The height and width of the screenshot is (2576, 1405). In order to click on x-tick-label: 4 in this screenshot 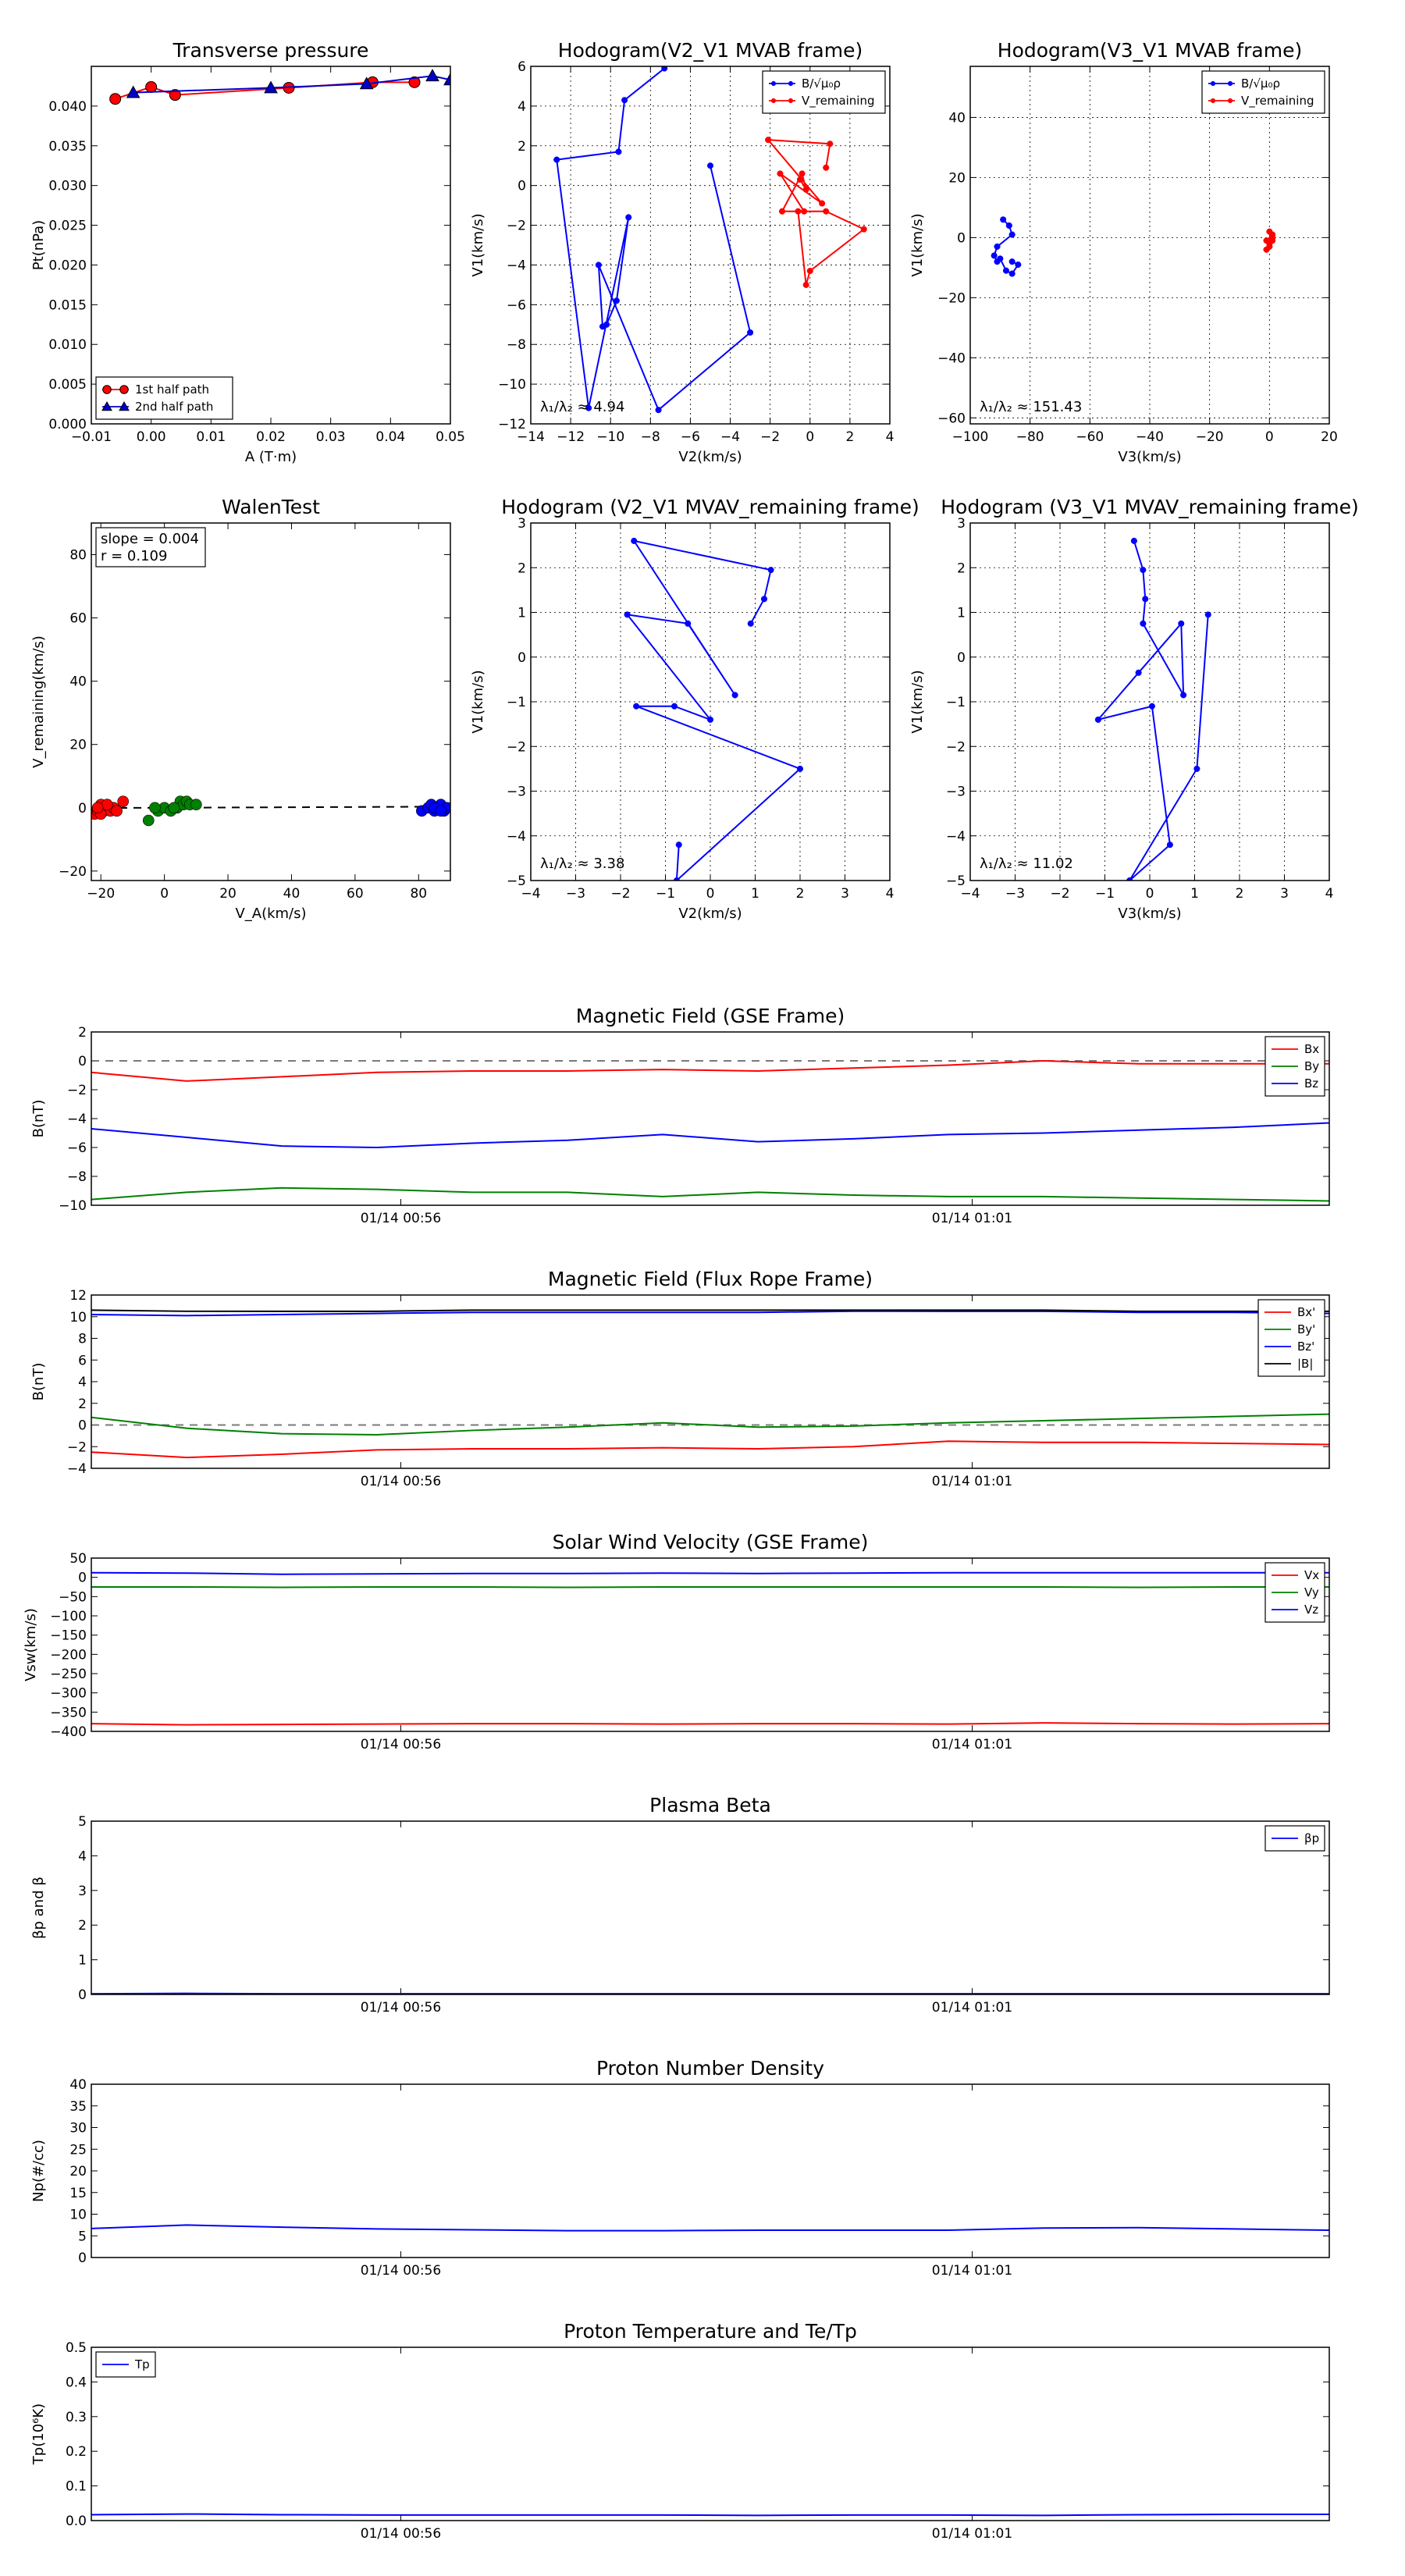, I will do `click(891, 894)`.